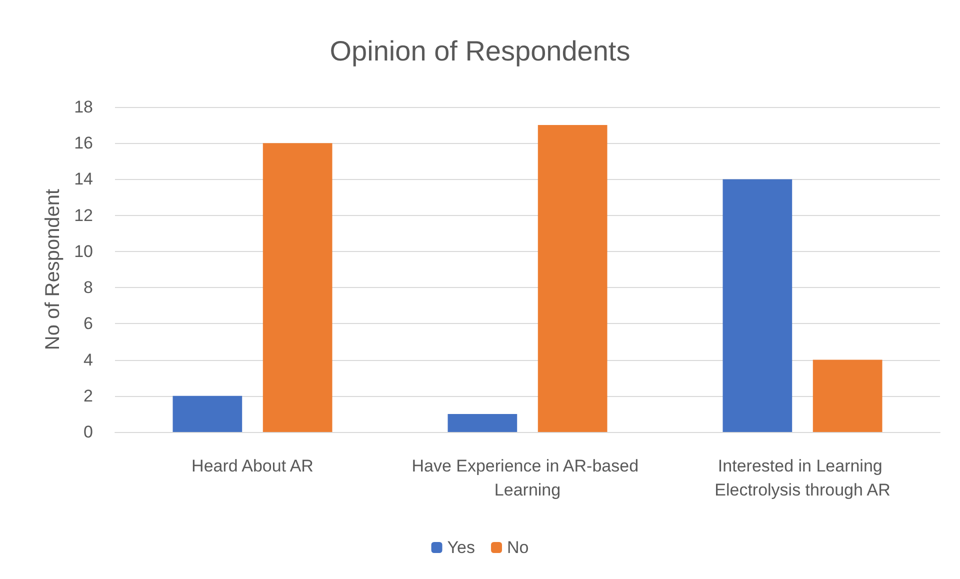 This screenshot has width=960, height=579. What do you see at coordinates (480, 51) in the screenshot?
I see `chart-title: Opinion of Respondents` at bounding box center [480, 51].